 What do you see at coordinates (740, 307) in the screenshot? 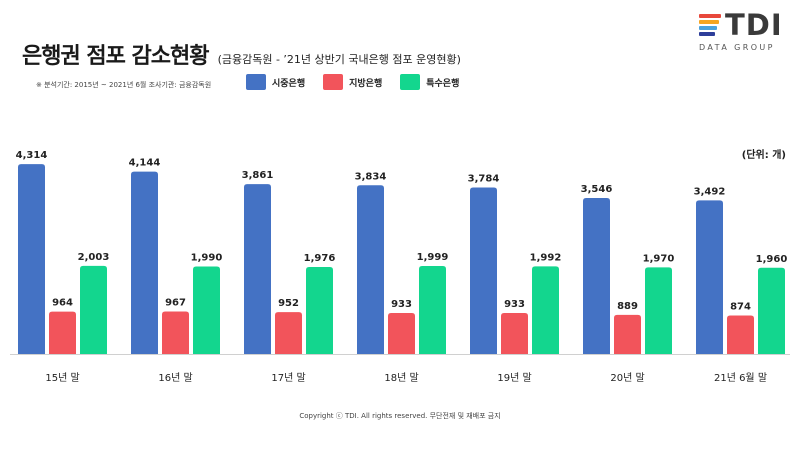
I see `data-label-1-6: 874` at bounding box center [740, 307].